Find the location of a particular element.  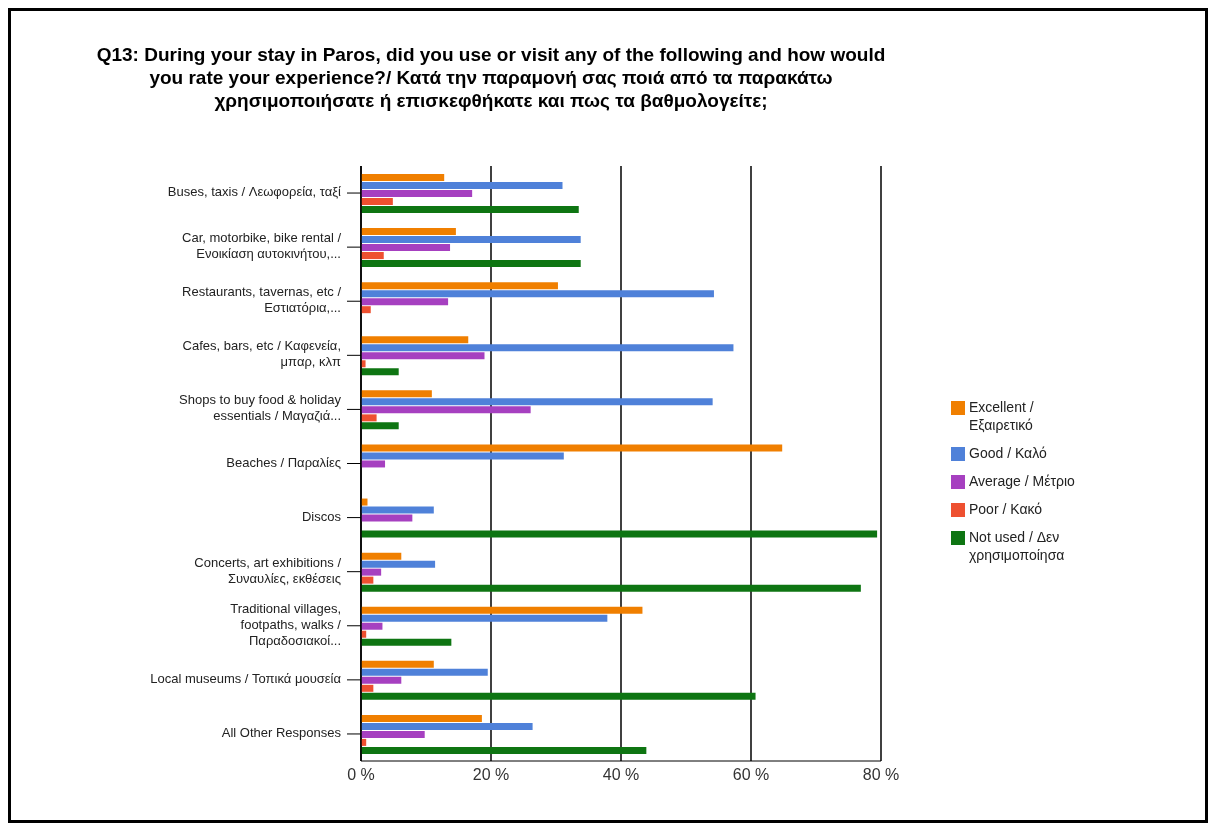

x-tick-label: 60 % is located at coordinates (751, 775).